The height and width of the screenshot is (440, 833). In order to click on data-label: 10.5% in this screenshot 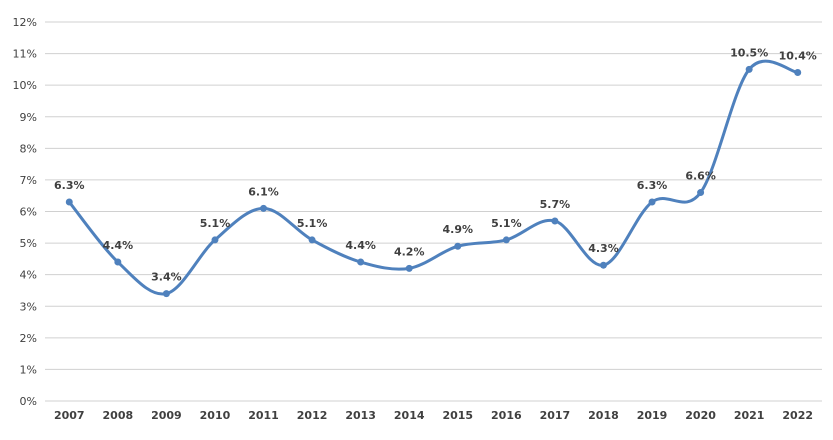, I will do `click(749, 52)`.